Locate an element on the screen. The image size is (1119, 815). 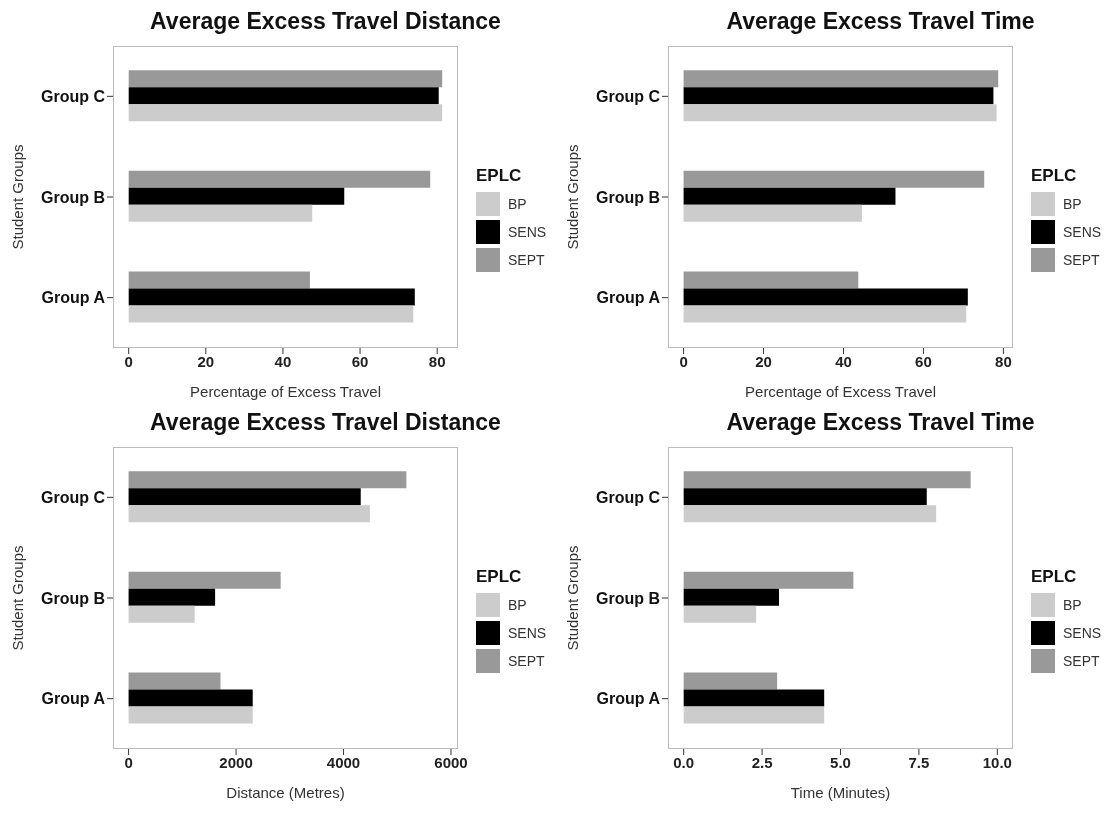
x-tick-label: 2000 is located at coordinates (236, 762).